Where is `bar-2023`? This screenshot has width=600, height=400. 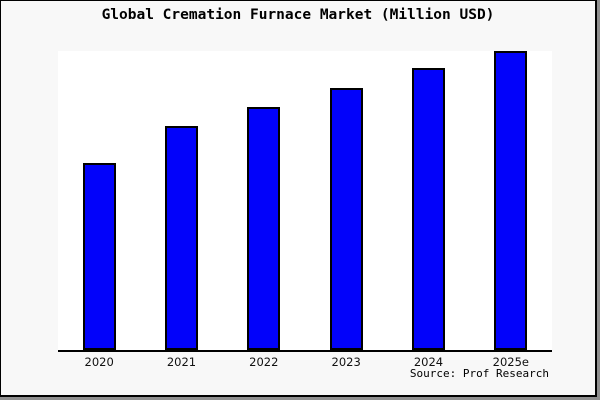 bar-2023 is located at coordinates (346, 219).